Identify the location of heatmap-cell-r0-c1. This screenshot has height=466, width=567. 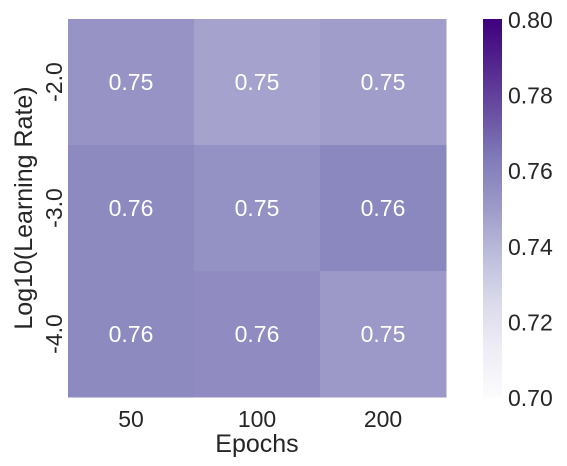
(257, 82).